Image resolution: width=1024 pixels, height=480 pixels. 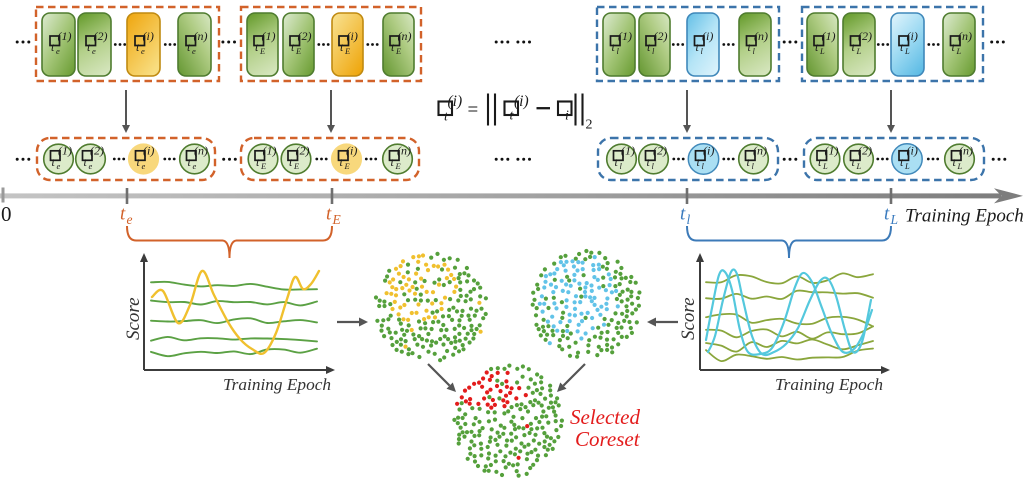 What do you see at coordinates (589, 125) in the screenshot?
I see `svg-text: 2` at bounding box center [589, 125].